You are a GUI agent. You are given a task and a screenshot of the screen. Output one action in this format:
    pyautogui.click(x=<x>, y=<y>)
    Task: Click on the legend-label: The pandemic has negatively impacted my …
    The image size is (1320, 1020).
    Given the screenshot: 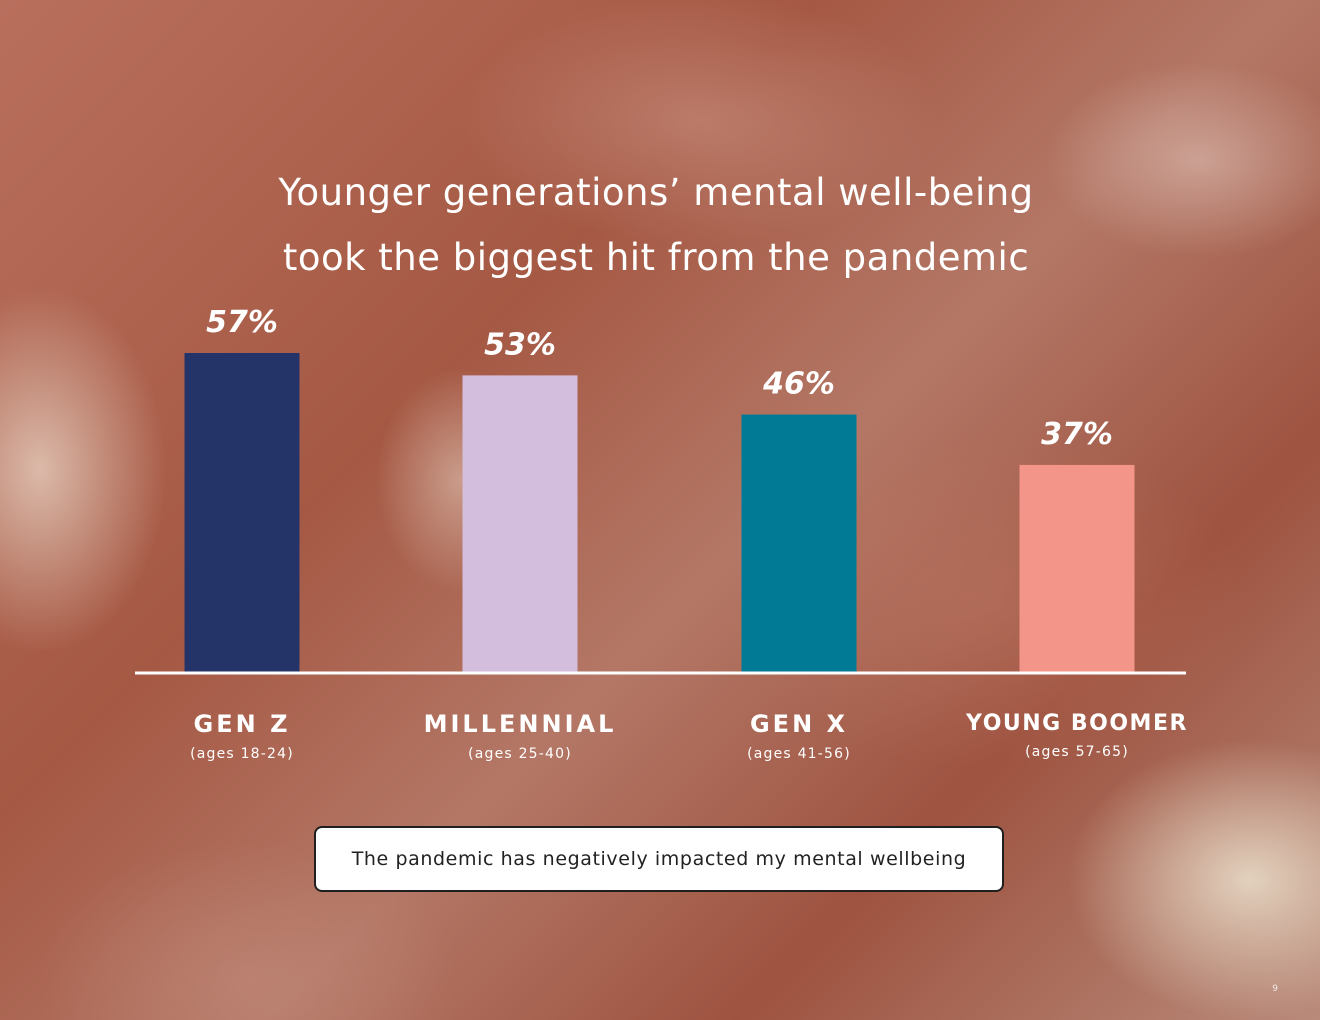 What is the action you would take?
    pyautogui.click(x=659, y=859)
    